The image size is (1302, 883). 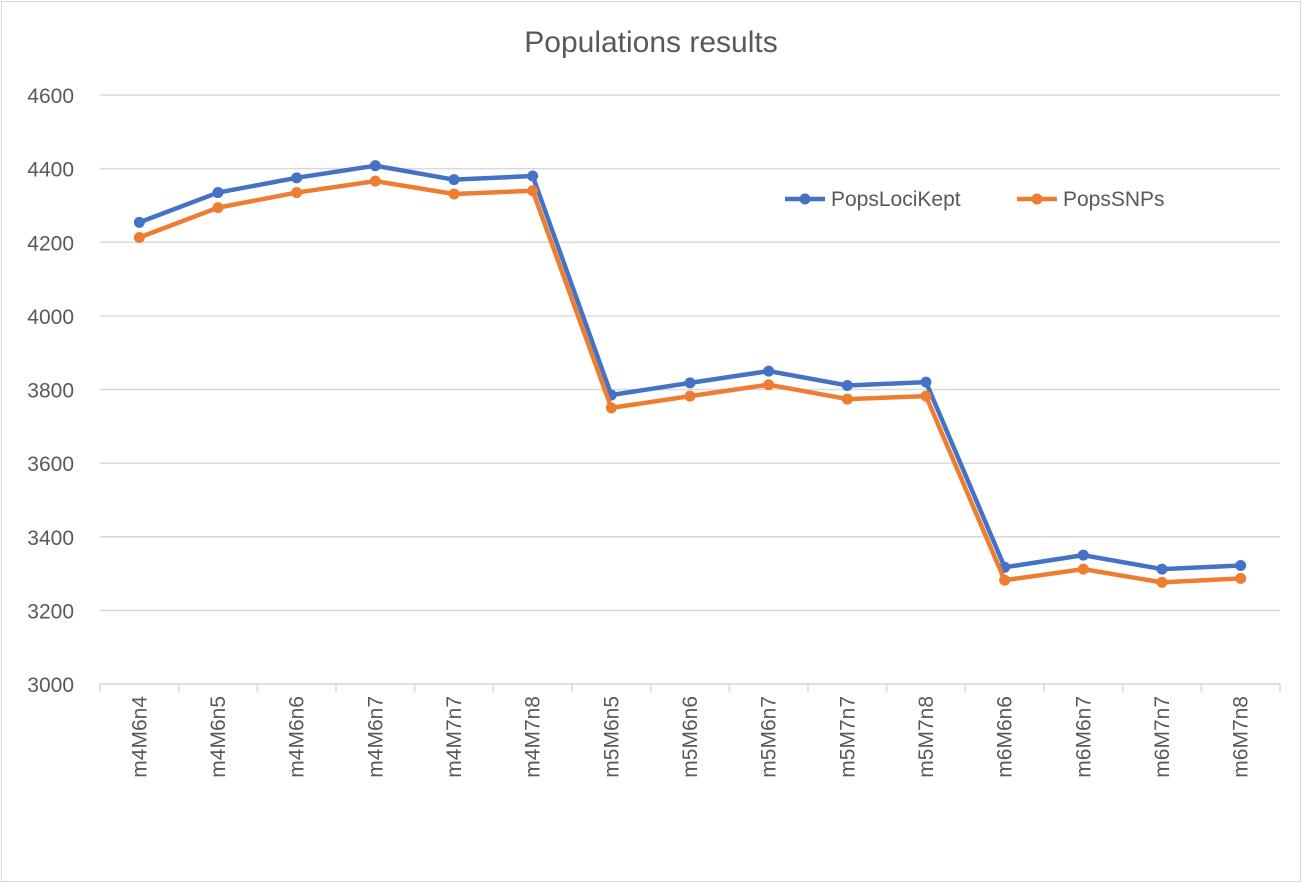 What do you see at coordinates (50, 464) in the screenshot?
I see `y-tick-label: 3600` at bounding box center [50, 464].